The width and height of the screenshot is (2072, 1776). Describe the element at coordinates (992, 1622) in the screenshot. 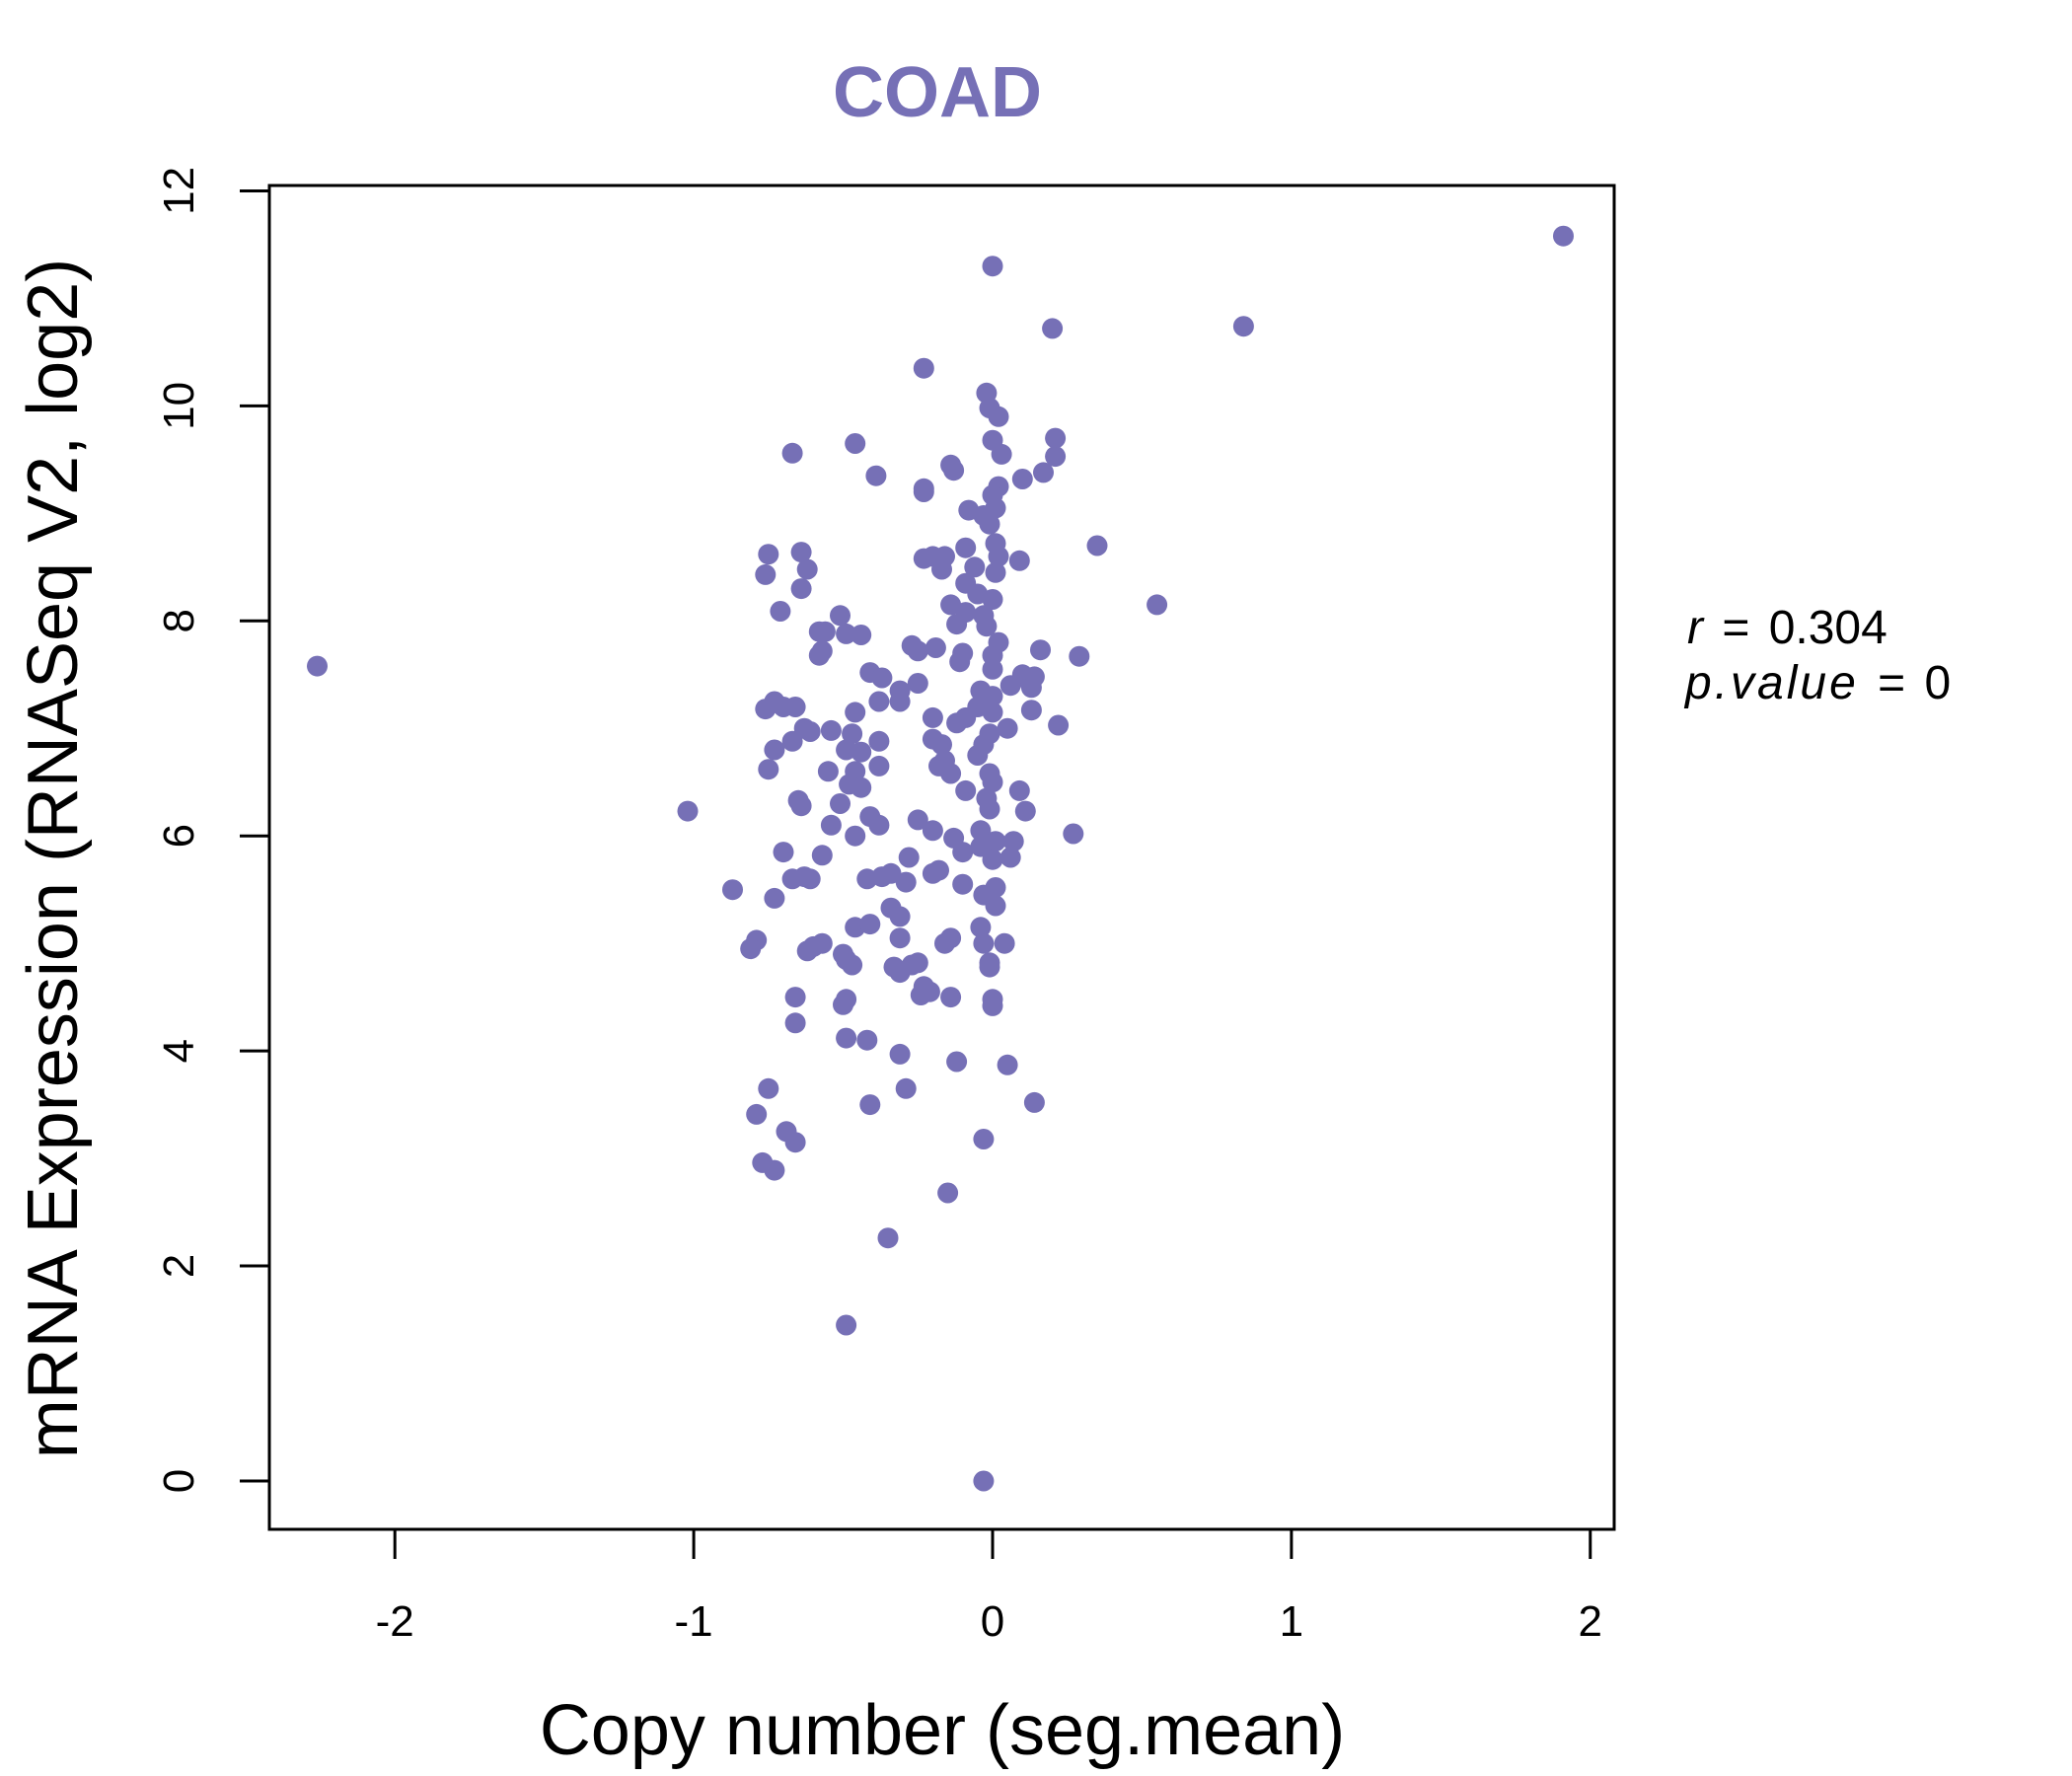

I see `x-tick-label: 0` at that location.